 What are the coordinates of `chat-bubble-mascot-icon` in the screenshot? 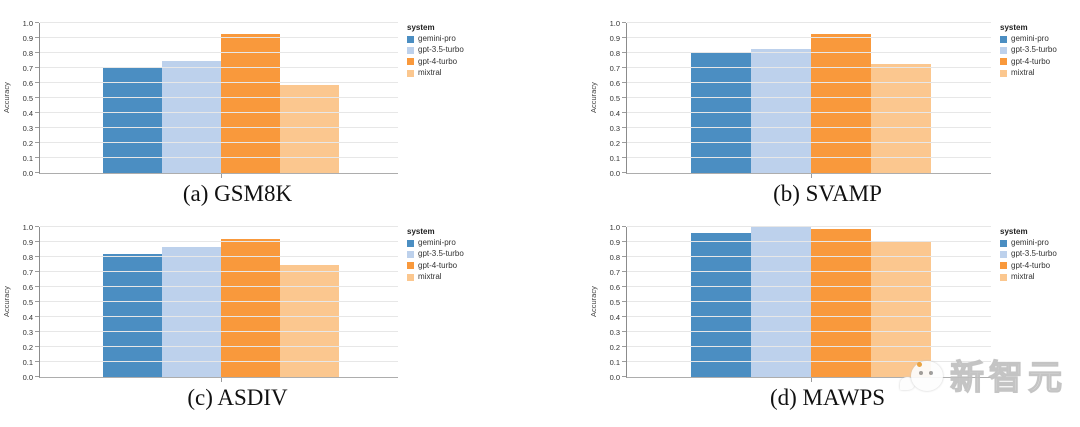 It's located at (924, 375).